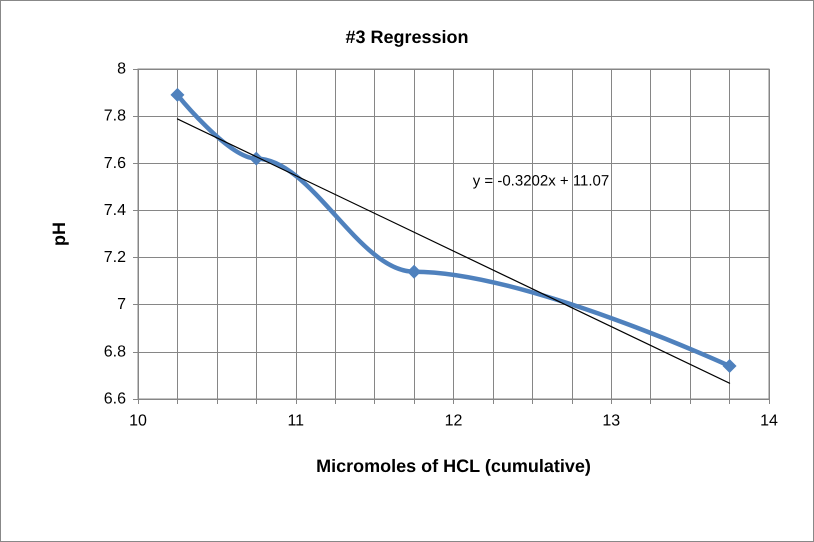  I want to click on annotation: y = -0.3202x + 11.07, so click(541, 181).